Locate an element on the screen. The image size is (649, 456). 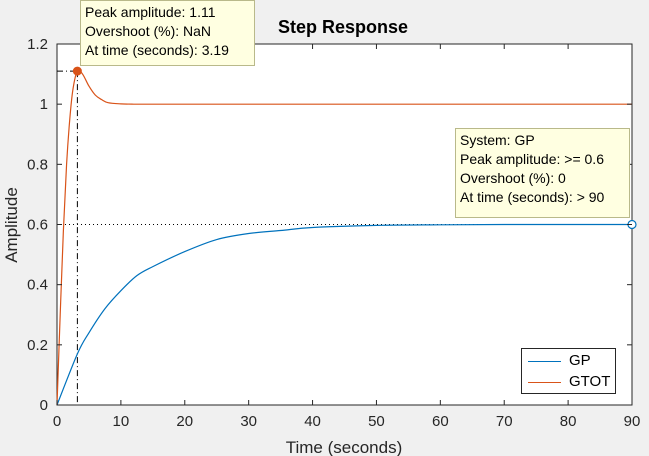
x-tick-label: 50 is located at coordinates (376, 421).